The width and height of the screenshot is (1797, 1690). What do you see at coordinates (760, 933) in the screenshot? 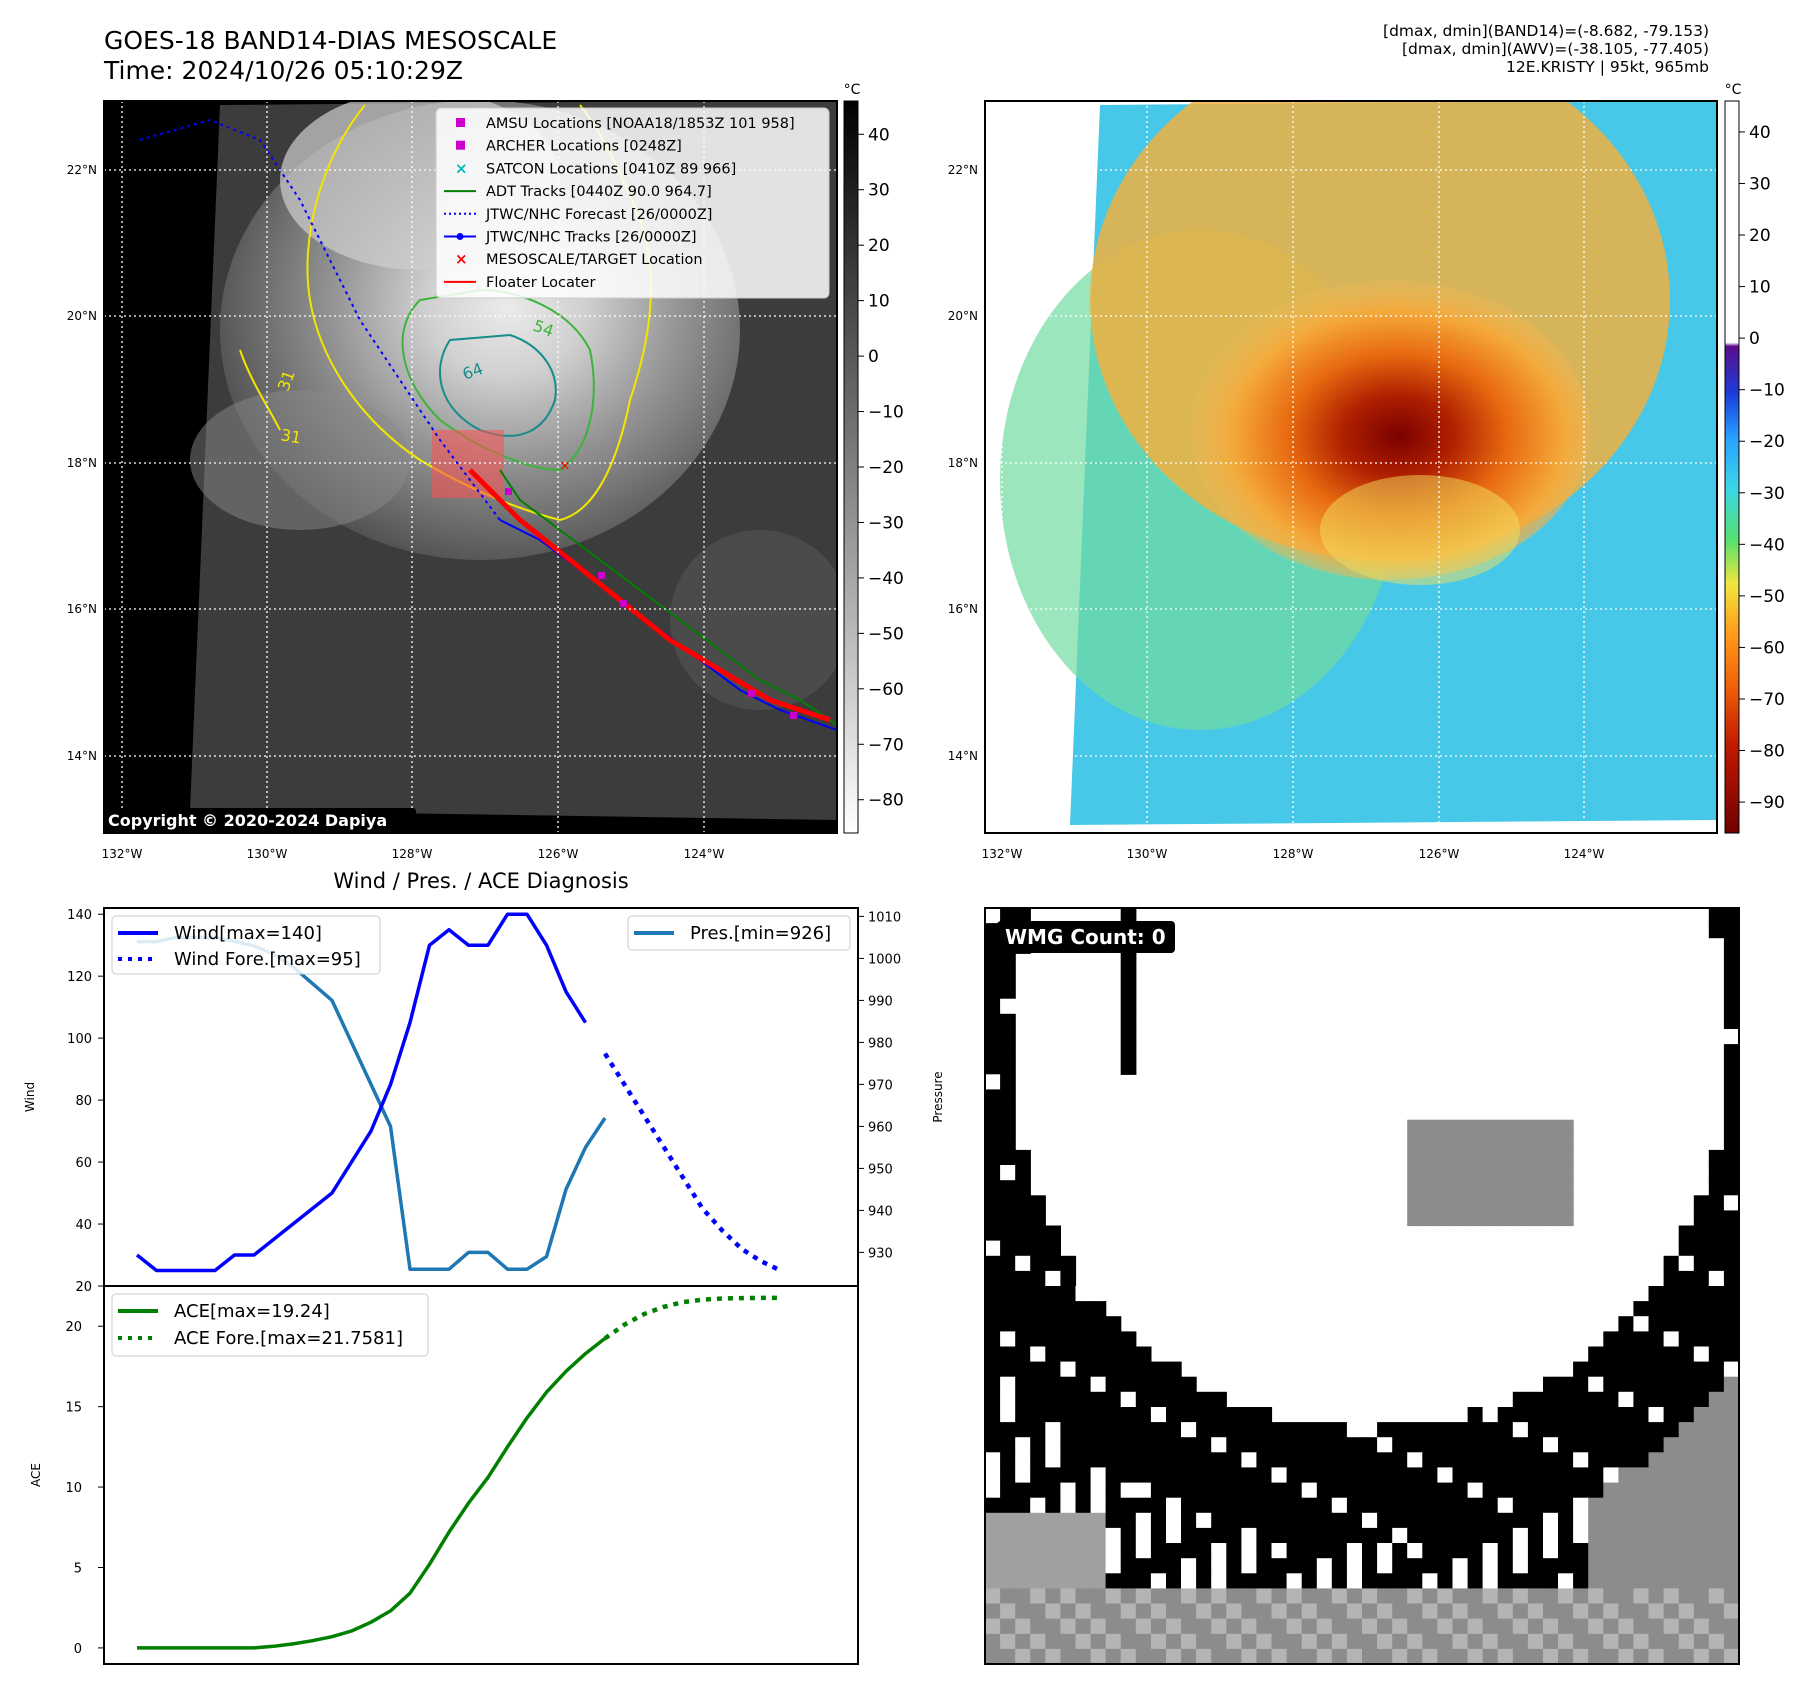
I see `legend-label: Pres.[min=926]` at bounding box center [760, 933].